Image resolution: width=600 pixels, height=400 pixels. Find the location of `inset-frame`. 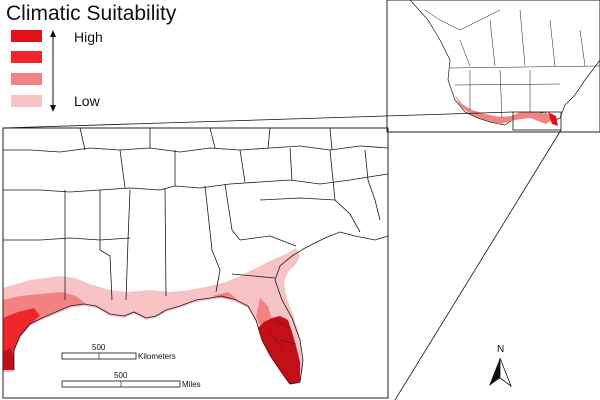

inset-frame is located at coordinates (493, 66).